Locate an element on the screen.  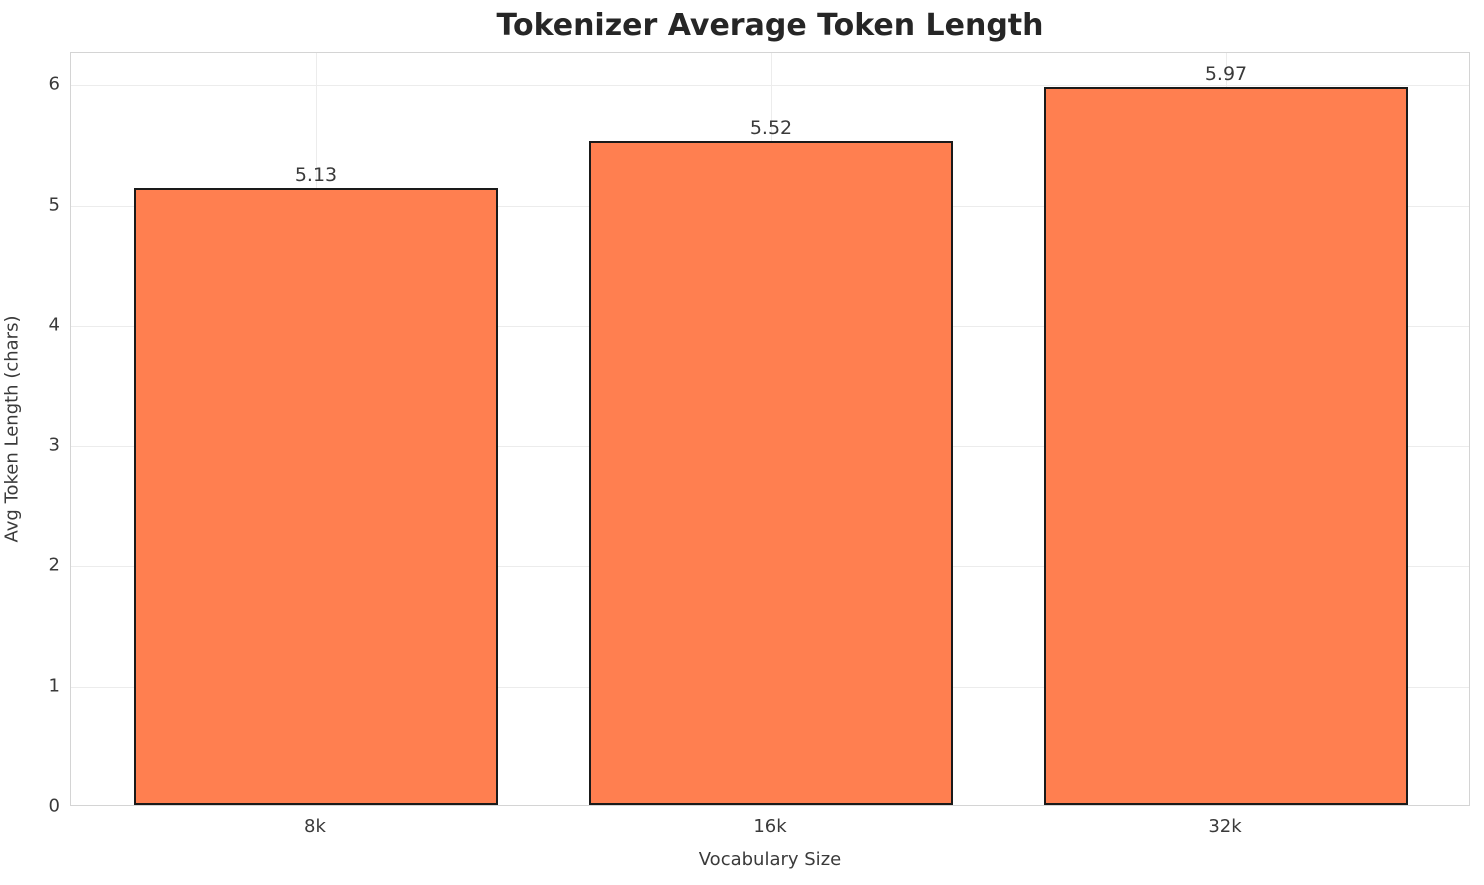
gridline-h is located at coordinates (770, 86).